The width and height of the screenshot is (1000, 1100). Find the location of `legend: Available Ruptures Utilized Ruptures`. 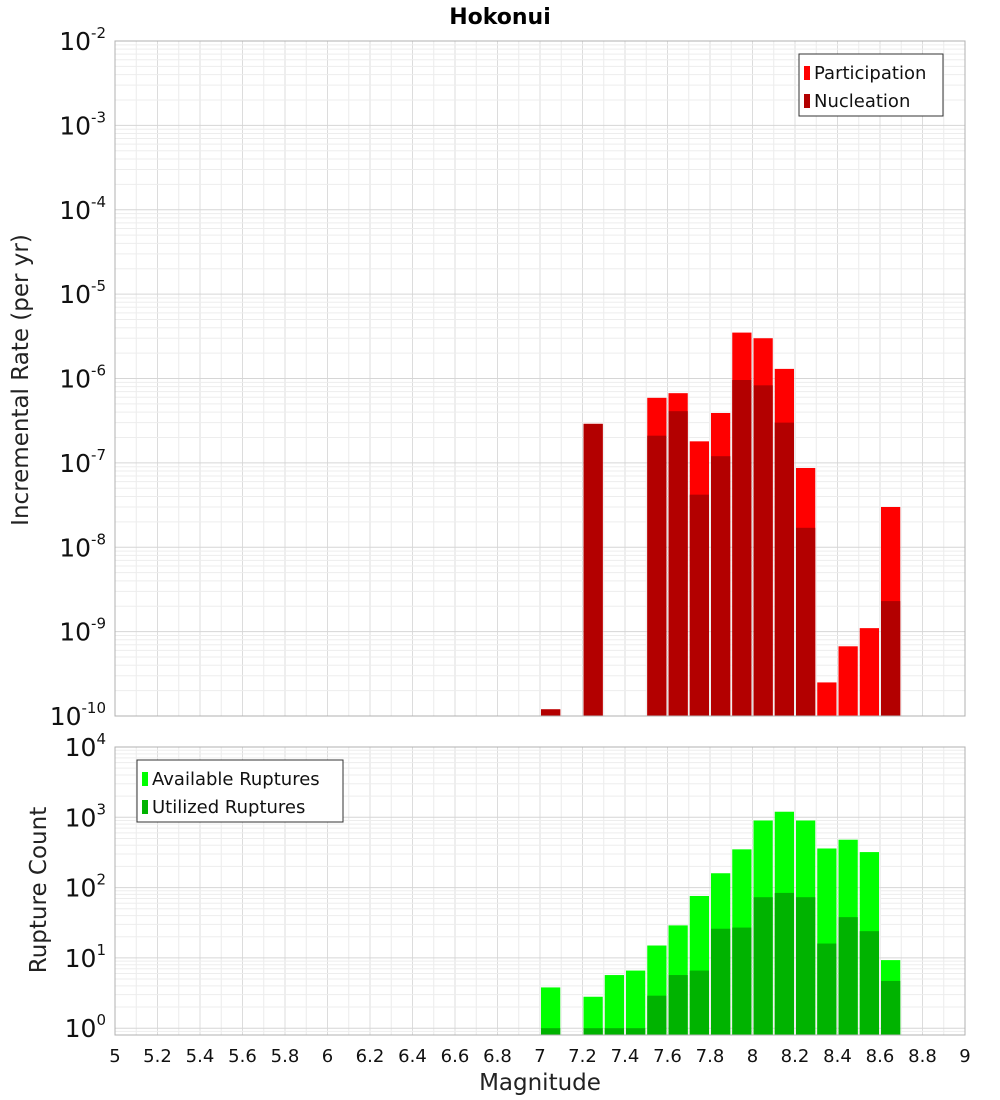

legend: Available Ruptures Utilized Ruptures is located at coordinates (240, 791).